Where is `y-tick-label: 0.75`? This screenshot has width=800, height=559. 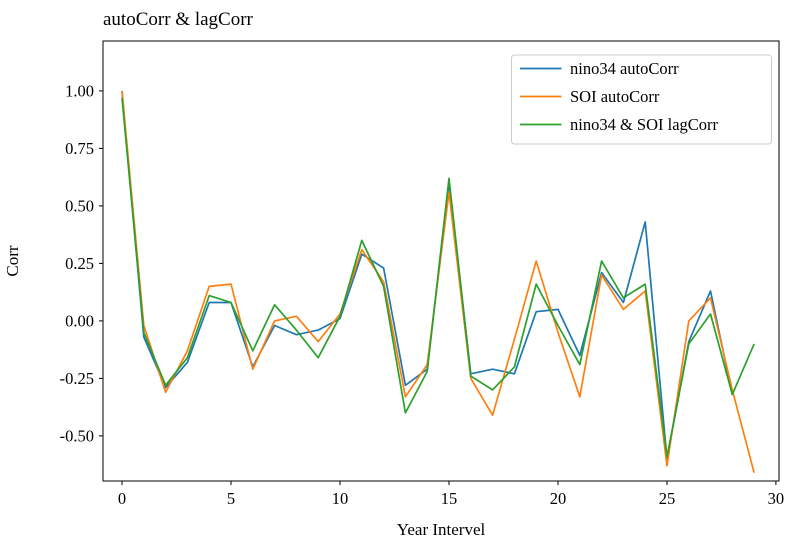
y-tick-label: 0.75 is located at coordinates (79, 148).